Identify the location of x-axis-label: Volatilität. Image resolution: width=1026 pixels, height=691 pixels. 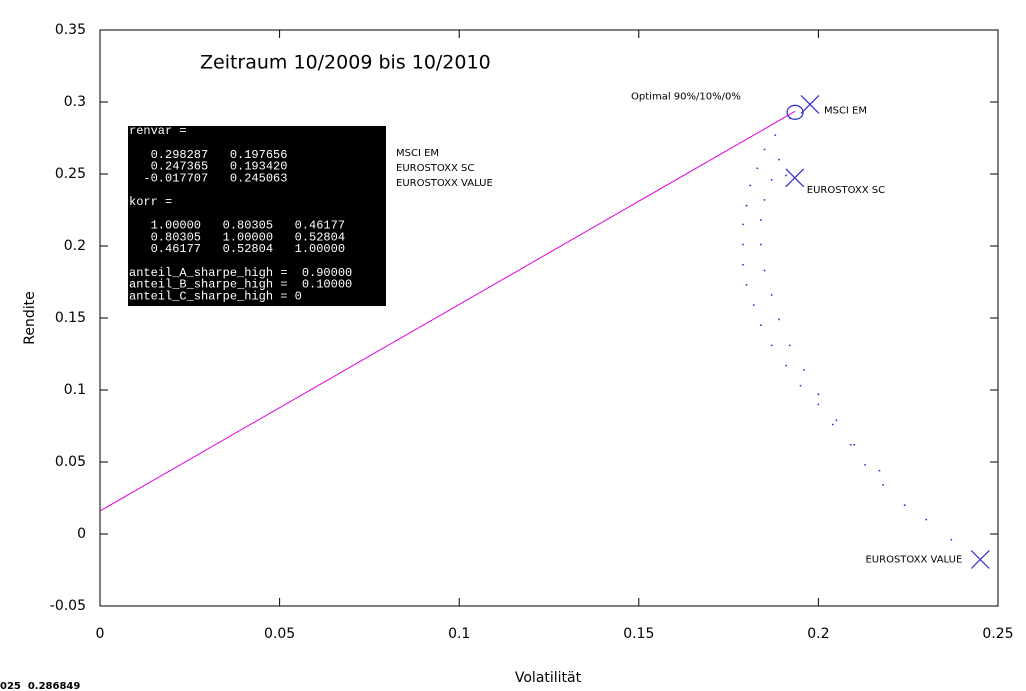
(548, 678).